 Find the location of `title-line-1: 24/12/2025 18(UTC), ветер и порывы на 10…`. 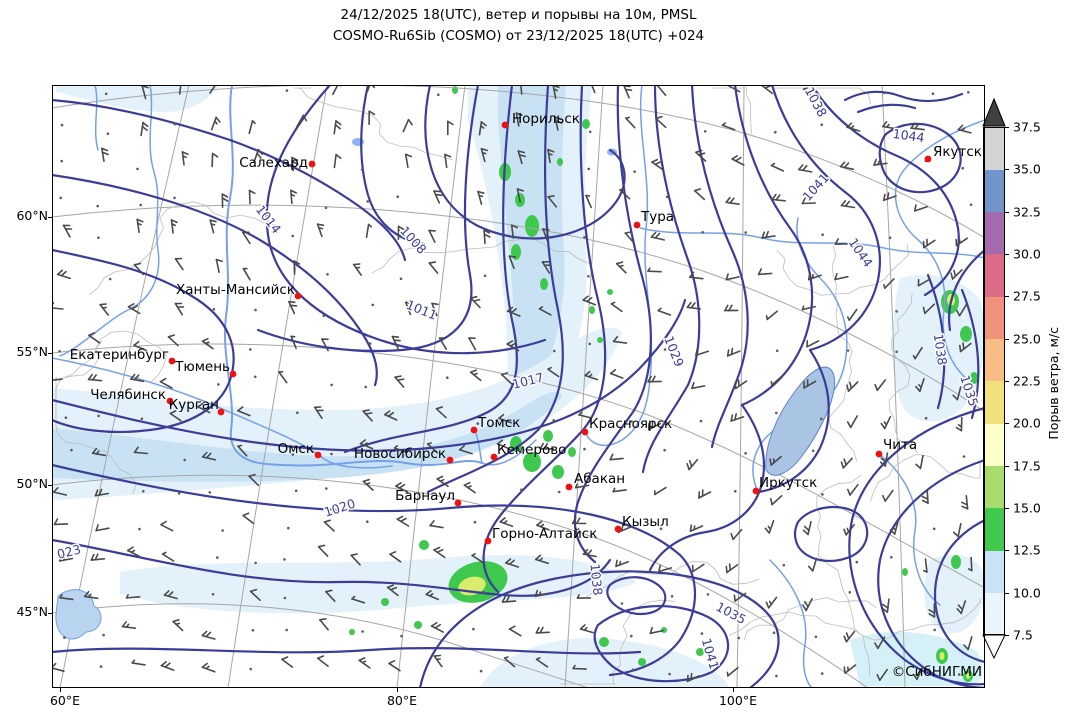

title-line-1: 24/12/2025 18(UTC), ветер и порывы на 10… is located at coordinates (518, 15).